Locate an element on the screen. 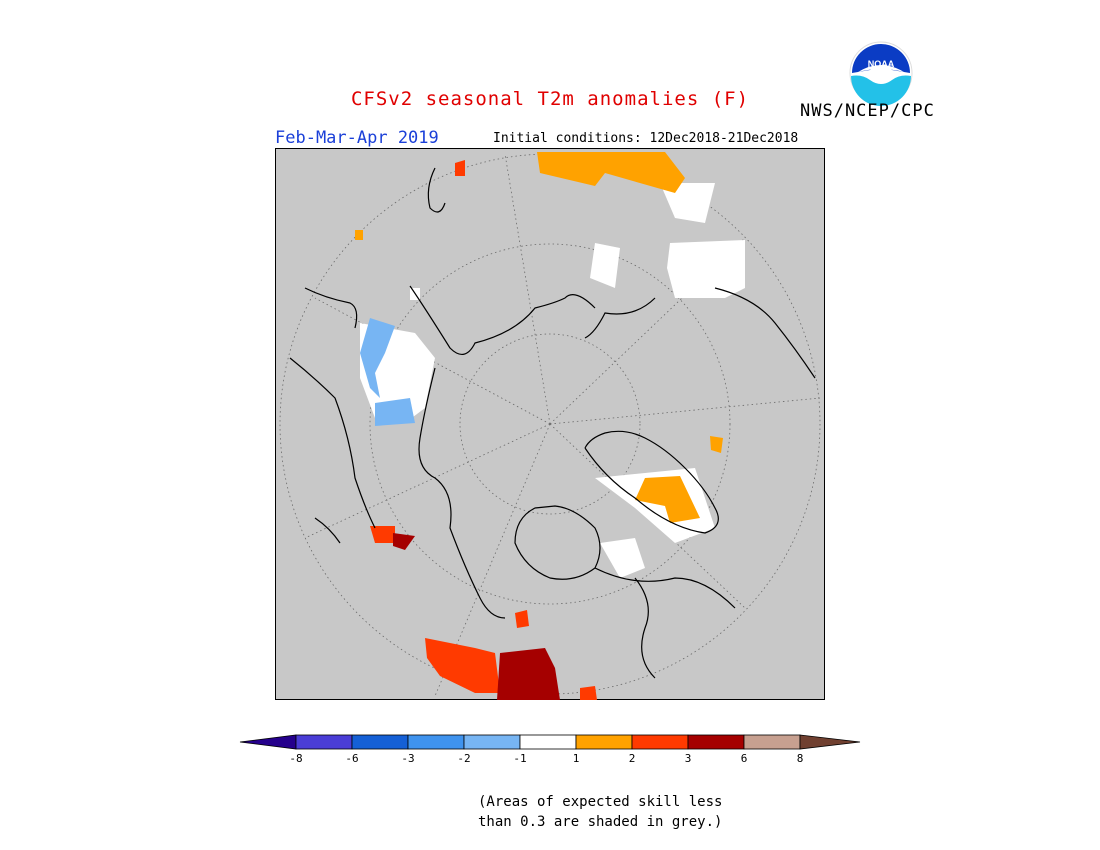  colorbar-label: -6 is located at coordinates (352, 758).